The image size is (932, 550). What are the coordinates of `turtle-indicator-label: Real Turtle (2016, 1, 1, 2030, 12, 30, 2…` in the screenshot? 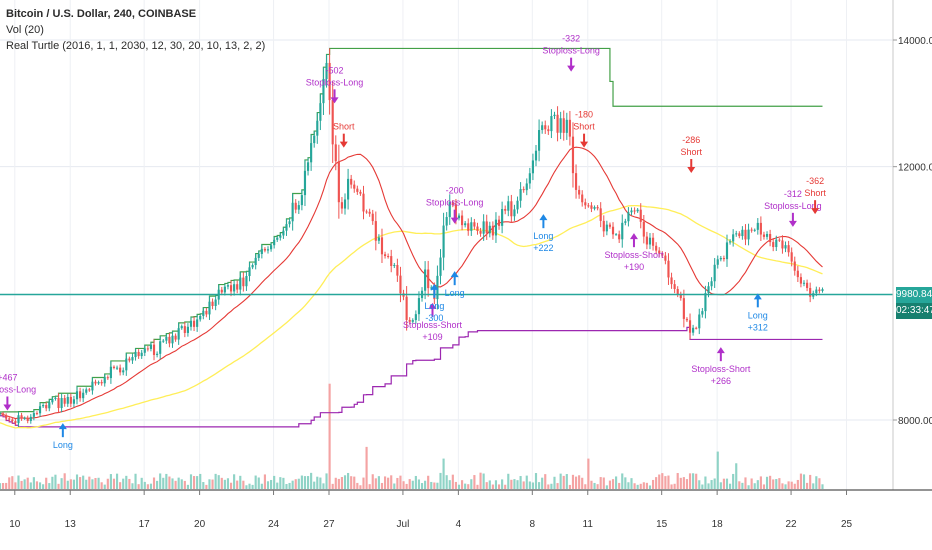 It's located at (136, 46).